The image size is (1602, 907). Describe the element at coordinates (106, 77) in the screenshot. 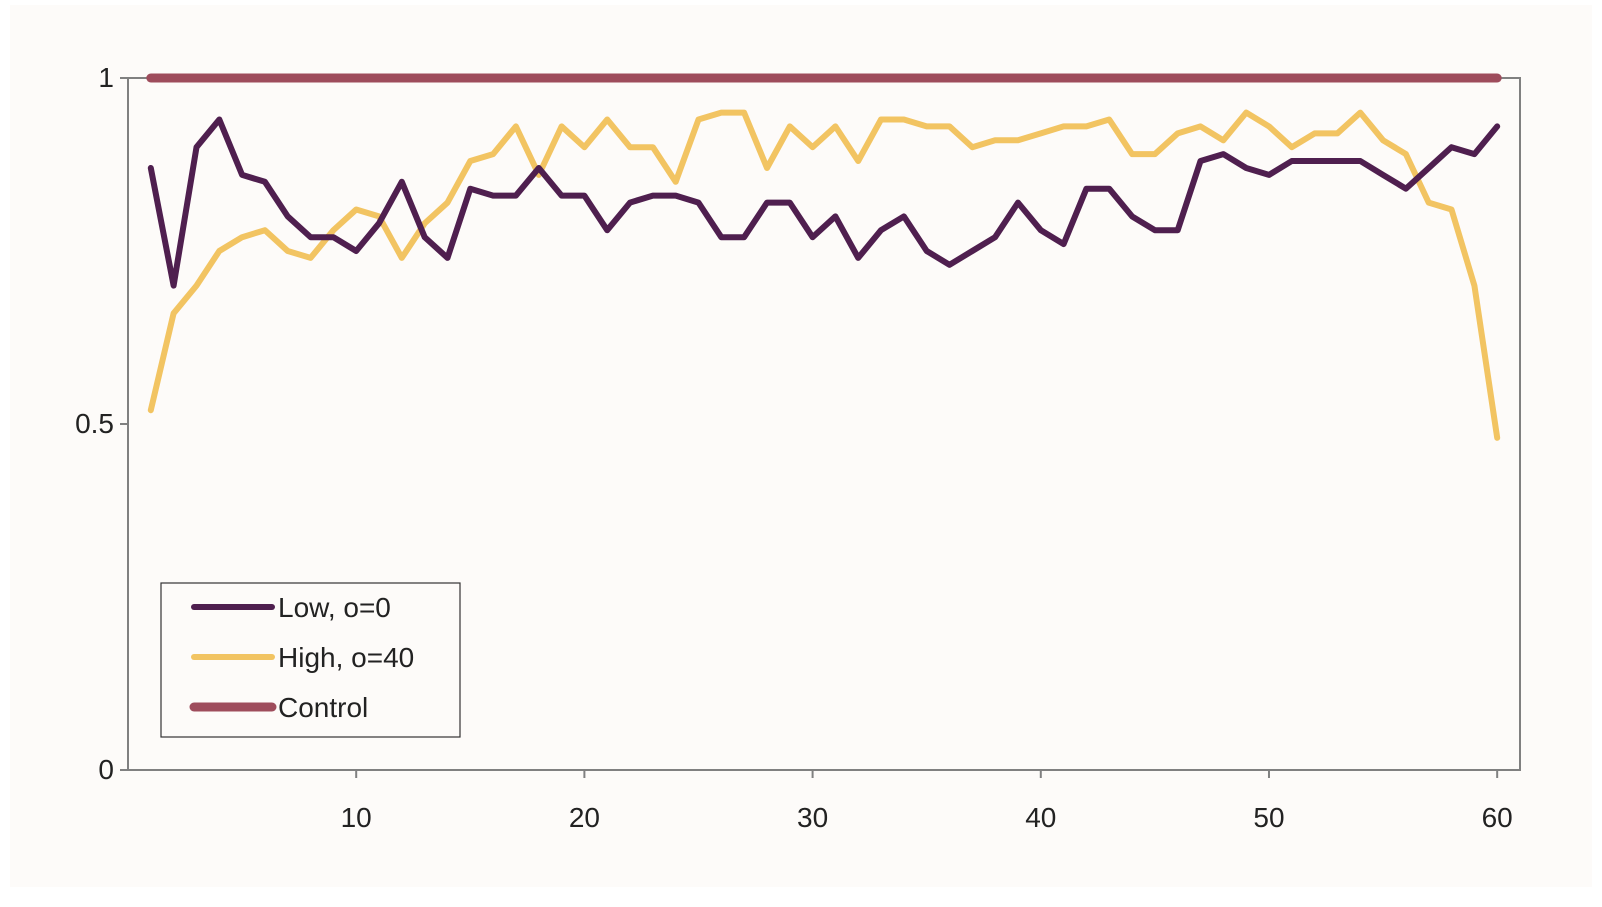

I see `y-tick-label: 1` at that location.